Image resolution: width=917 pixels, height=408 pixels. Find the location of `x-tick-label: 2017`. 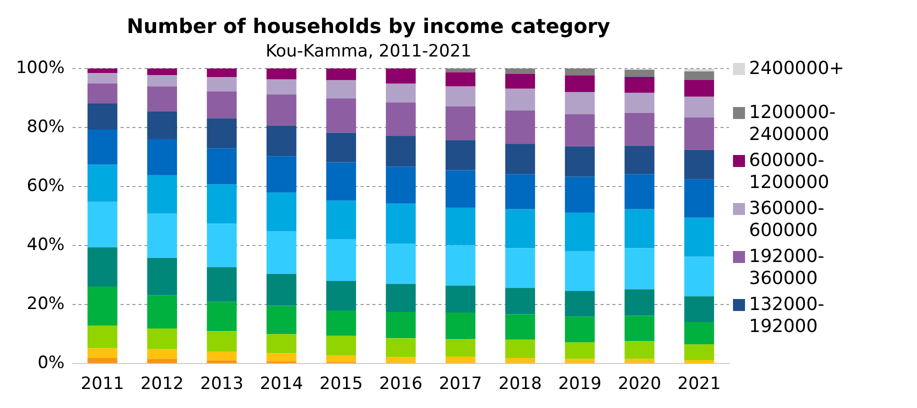

x-tick-label: 2017 is located at coordinates (460, 384).